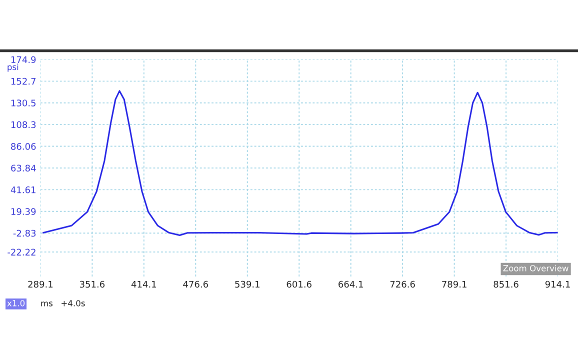 The width and height of the screenshot is (578, 350). What do you see at coordinates (195, 284) in the screenshot?
I see `x-tick-label: 476.6` at bounding box center [195, 284].